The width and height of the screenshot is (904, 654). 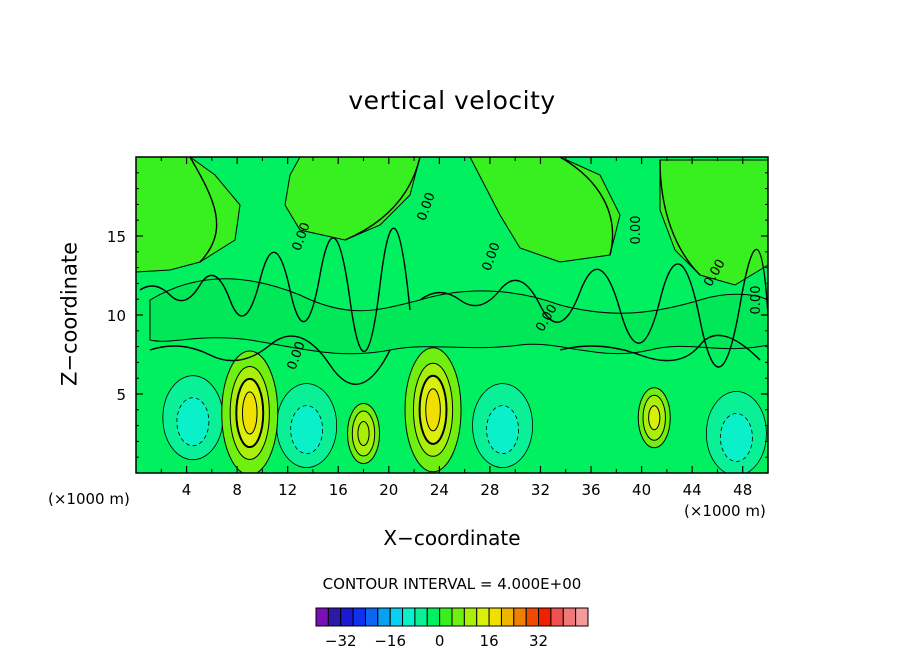 What do you see at coordinates (390, 641) in the screenshot?
I see `colorbar-tick-label-2: −16` at bounding box center [390, 641].